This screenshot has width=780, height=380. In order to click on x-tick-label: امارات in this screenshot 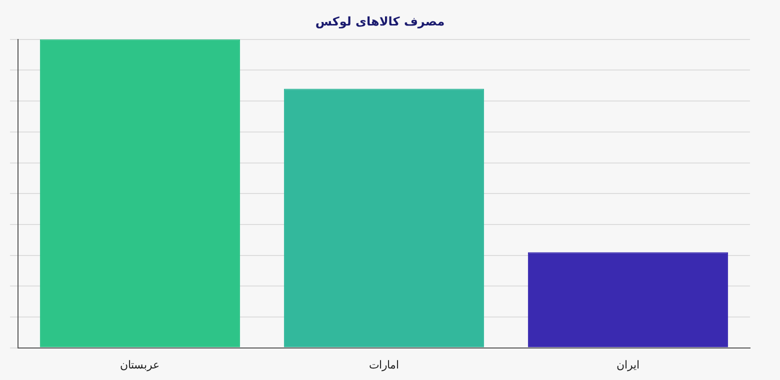, I will do `click(384, 365)`.